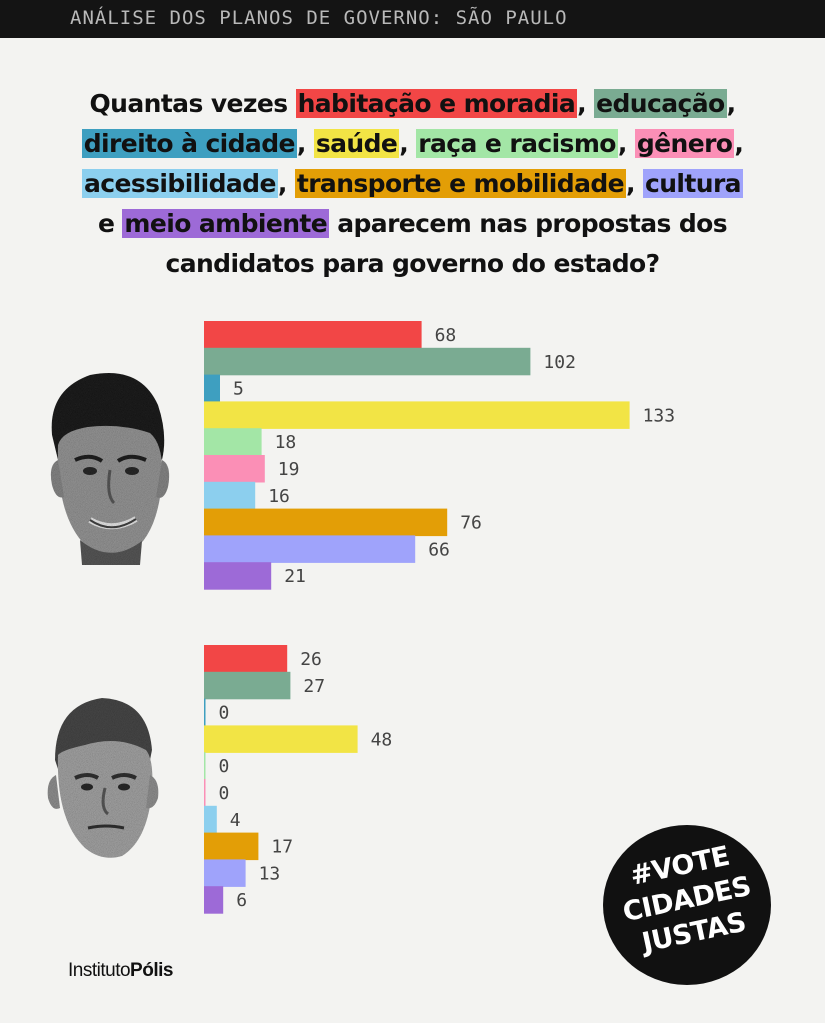 The width and height of the screenshot is (825, 1023). Describe the element at coordinates (151, 970) in the screenshot. I see `logo-bold: Pólis` at that location.